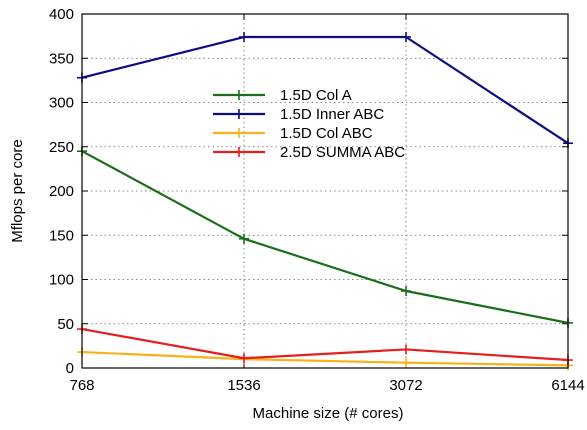  What do you see at coordinates (61, 235) in the screenshot?
I see `y-tick-label: 150` at bounding box center [61, 235].